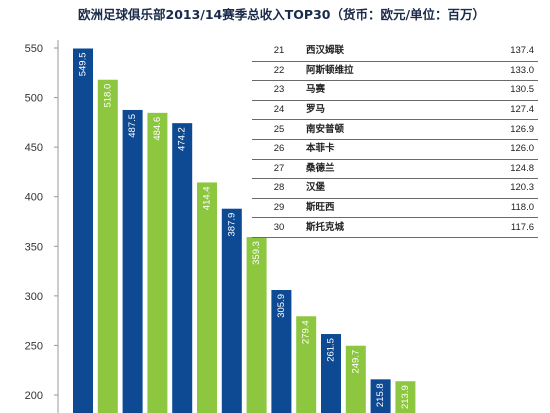 Image resolution: width=550 pixels, height=413 pixels. I want to click on y-tick-label: 200, so click(34, 396).